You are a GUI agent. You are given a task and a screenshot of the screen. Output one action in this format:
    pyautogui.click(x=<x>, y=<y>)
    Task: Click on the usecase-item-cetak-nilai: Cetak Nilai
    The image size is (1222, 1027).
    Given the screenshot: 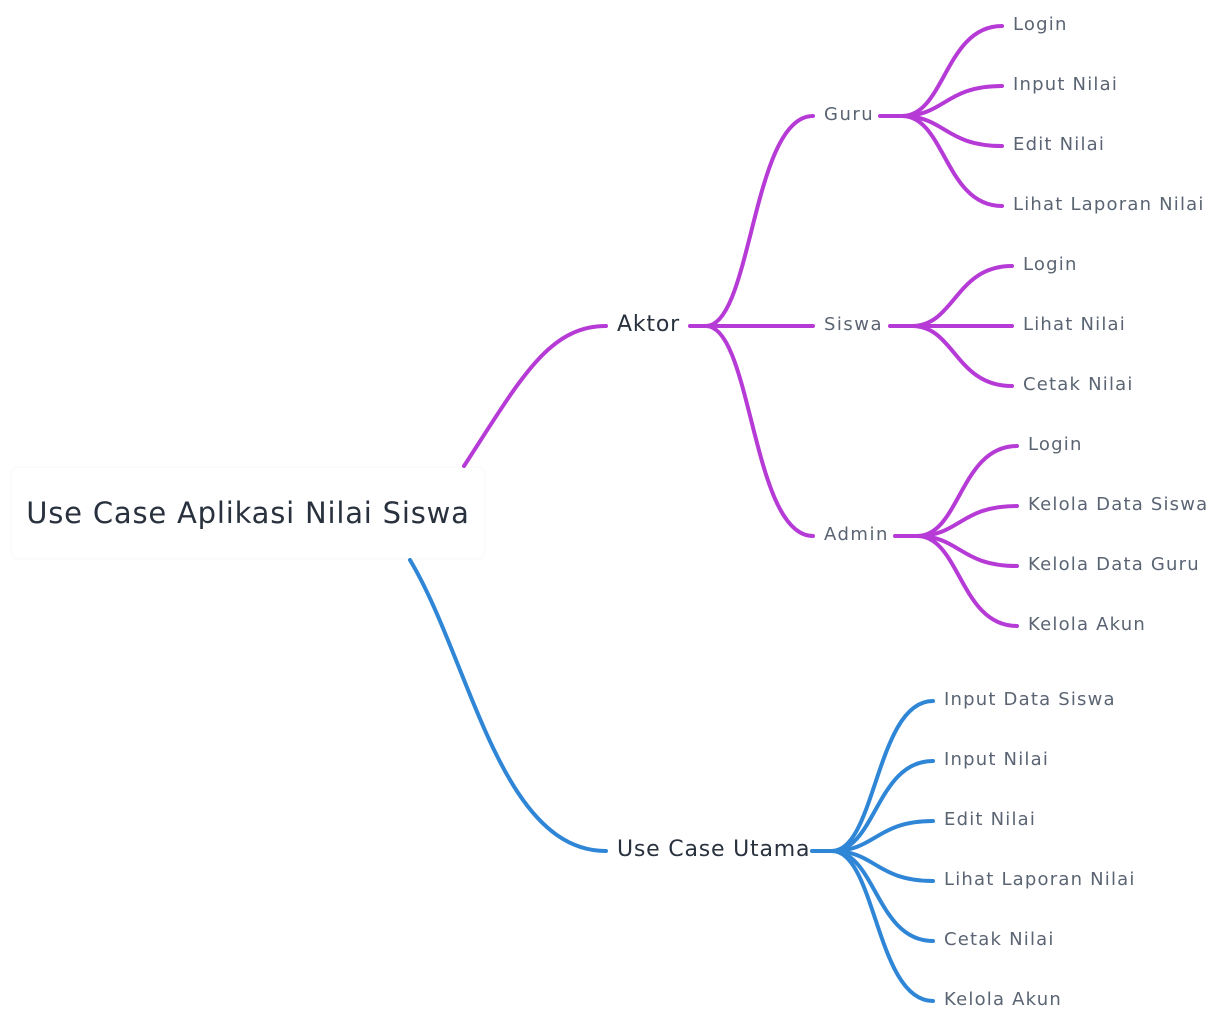 What is the action you would take?
    pyautogui.click(x=999, y=939)
    